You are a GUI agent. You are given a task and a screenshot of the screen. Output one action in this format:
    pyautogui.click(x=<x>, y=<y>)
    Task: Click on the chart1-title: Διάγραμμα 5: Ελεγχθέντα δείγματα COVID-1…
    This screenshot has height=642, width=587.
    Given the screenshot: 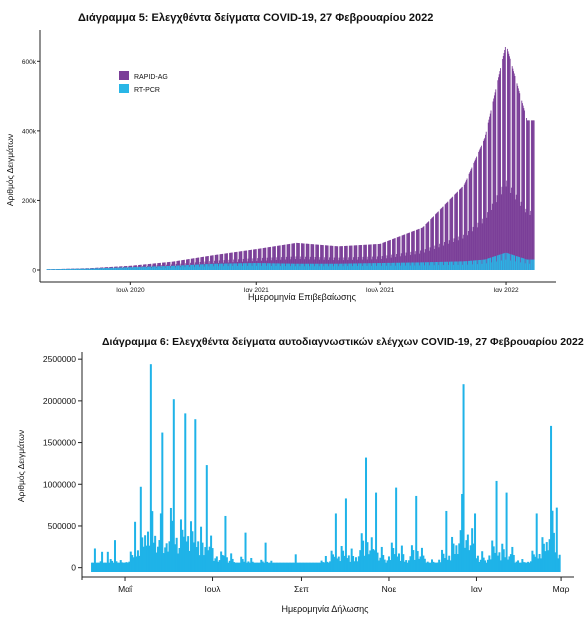 What is the action you would take?
    pyautogui.click(x=256, y=18)
    